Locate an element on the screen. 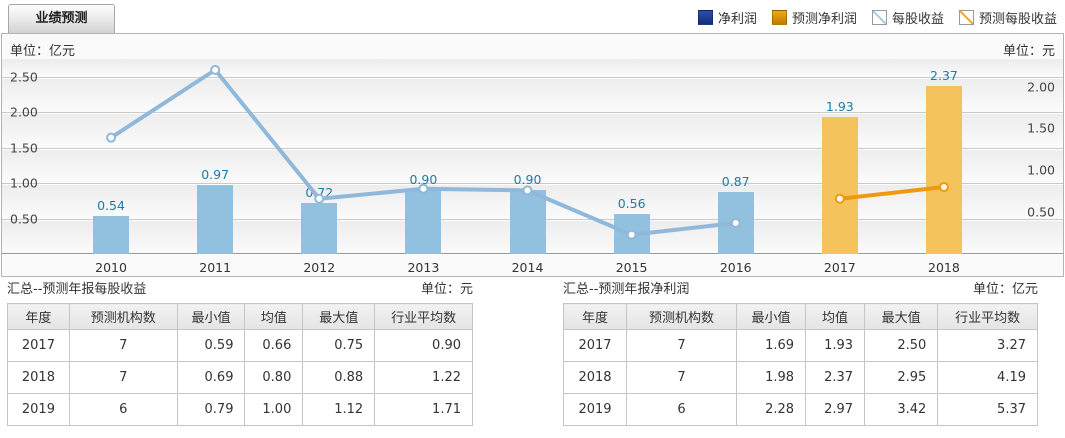 The image size is (1065, 438). legend-hatch-swatch-icon is located at coordinates (966, 17).